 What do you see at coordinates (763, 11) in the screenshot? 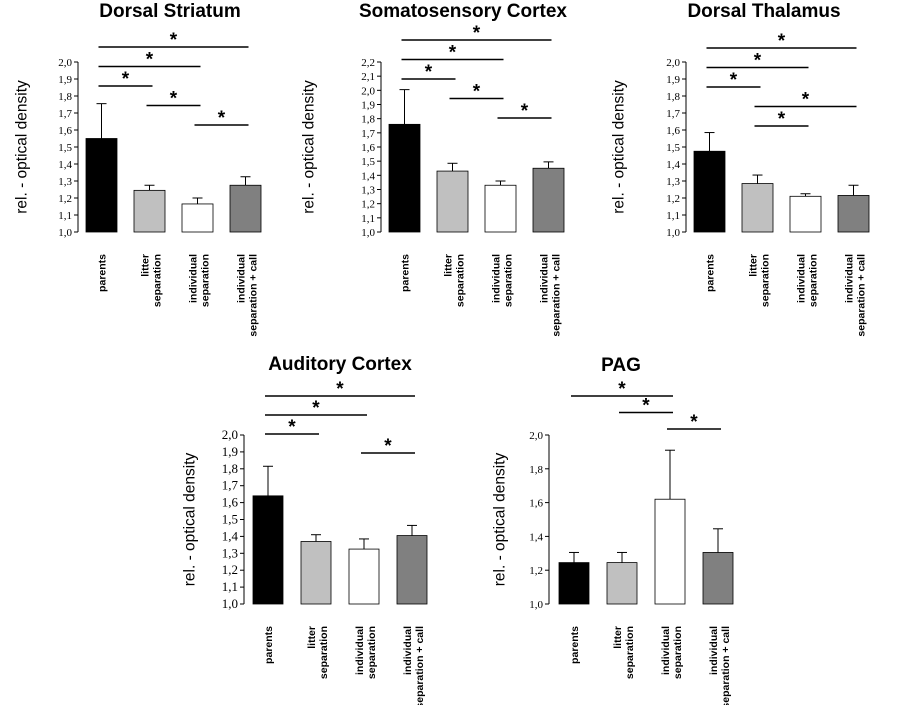
I see `chart-title: Dorsal Thalamus` at bounding box center [763, 11].